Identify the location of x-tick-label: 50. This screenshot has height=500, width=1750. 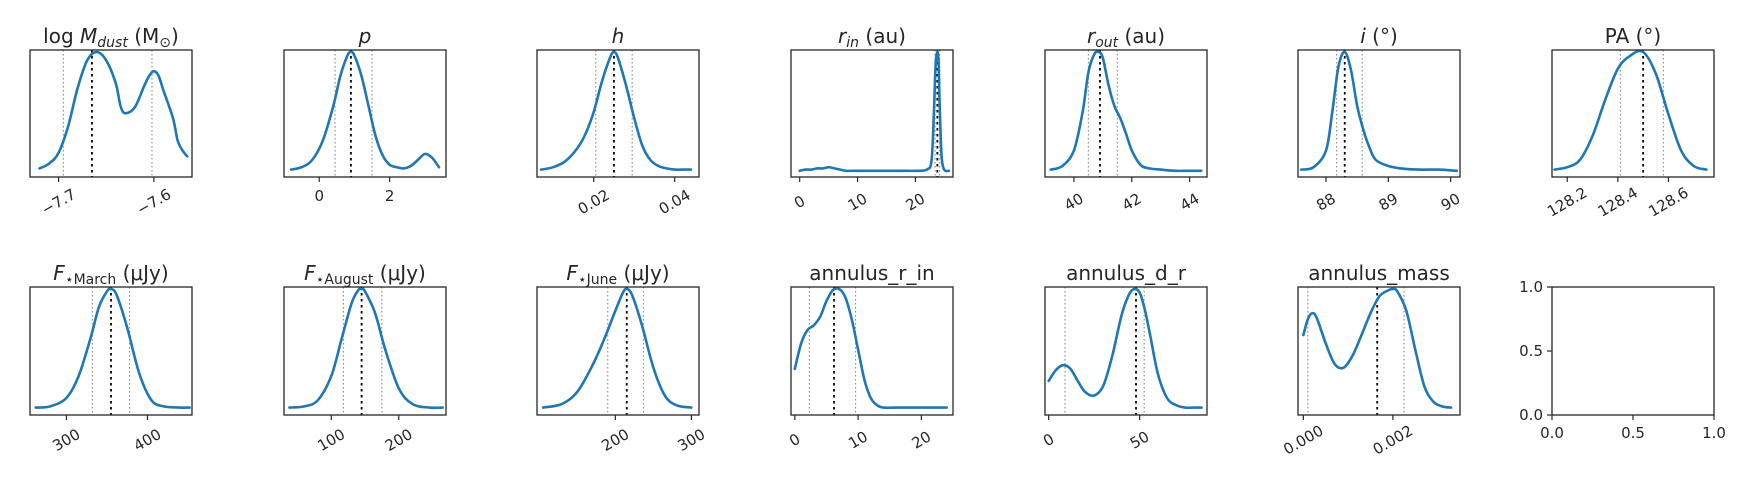
(1140, 439).